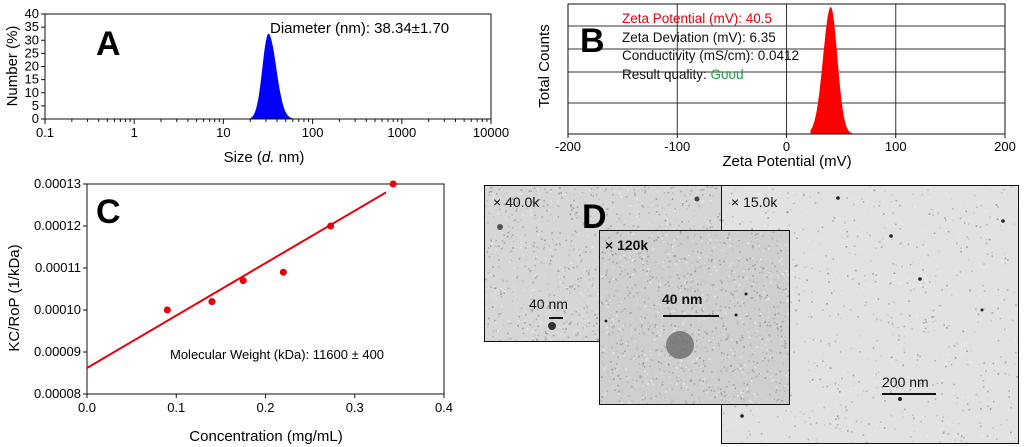 This screenshot has height=447, width=1024. Describe the element at coordinates (32, 26) in the screenshot. I see `chart-a-y-tick-label: 35` at that location.